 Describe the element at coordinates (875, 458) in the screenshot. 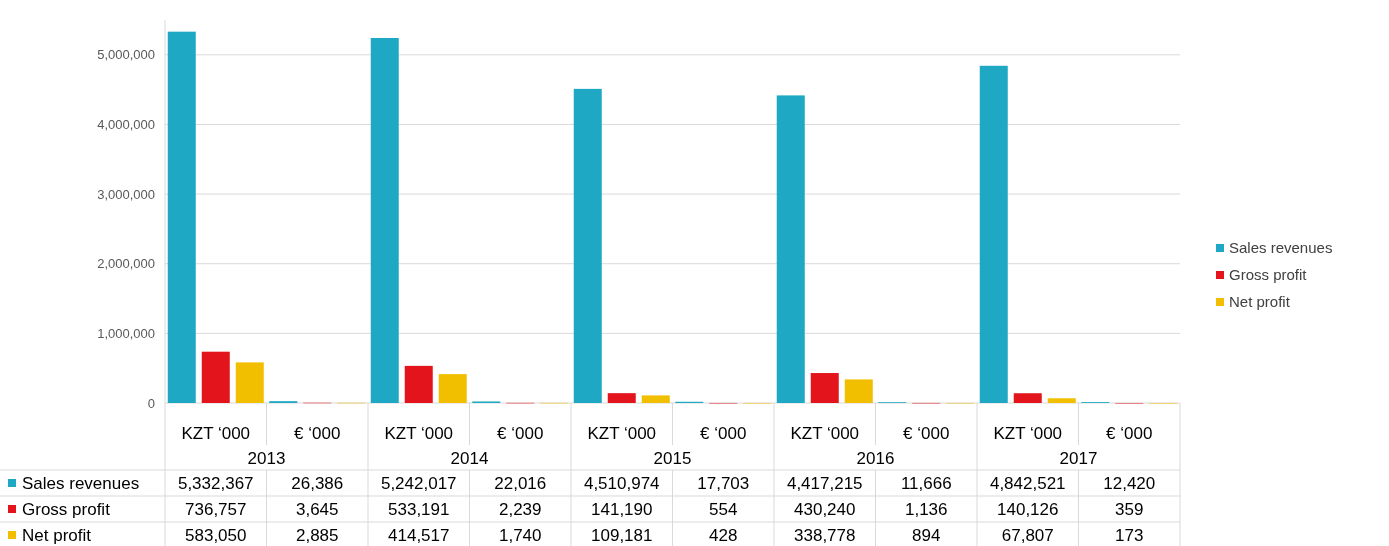

I see `text: 2016` at that location.